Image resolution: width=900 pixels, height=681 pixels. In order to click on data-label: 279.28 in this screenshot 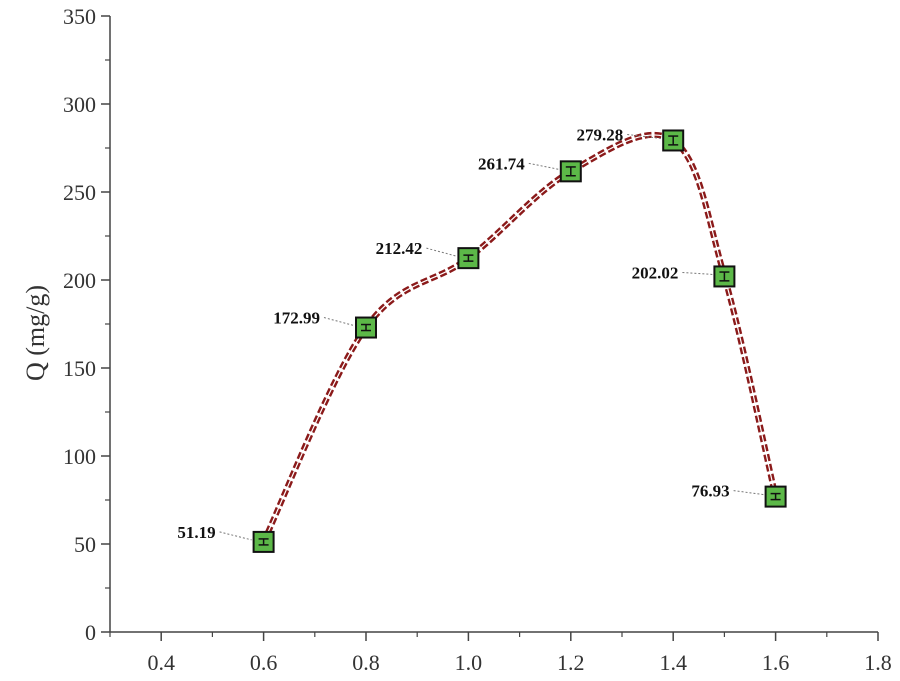, I will do `click(599, 134)`.